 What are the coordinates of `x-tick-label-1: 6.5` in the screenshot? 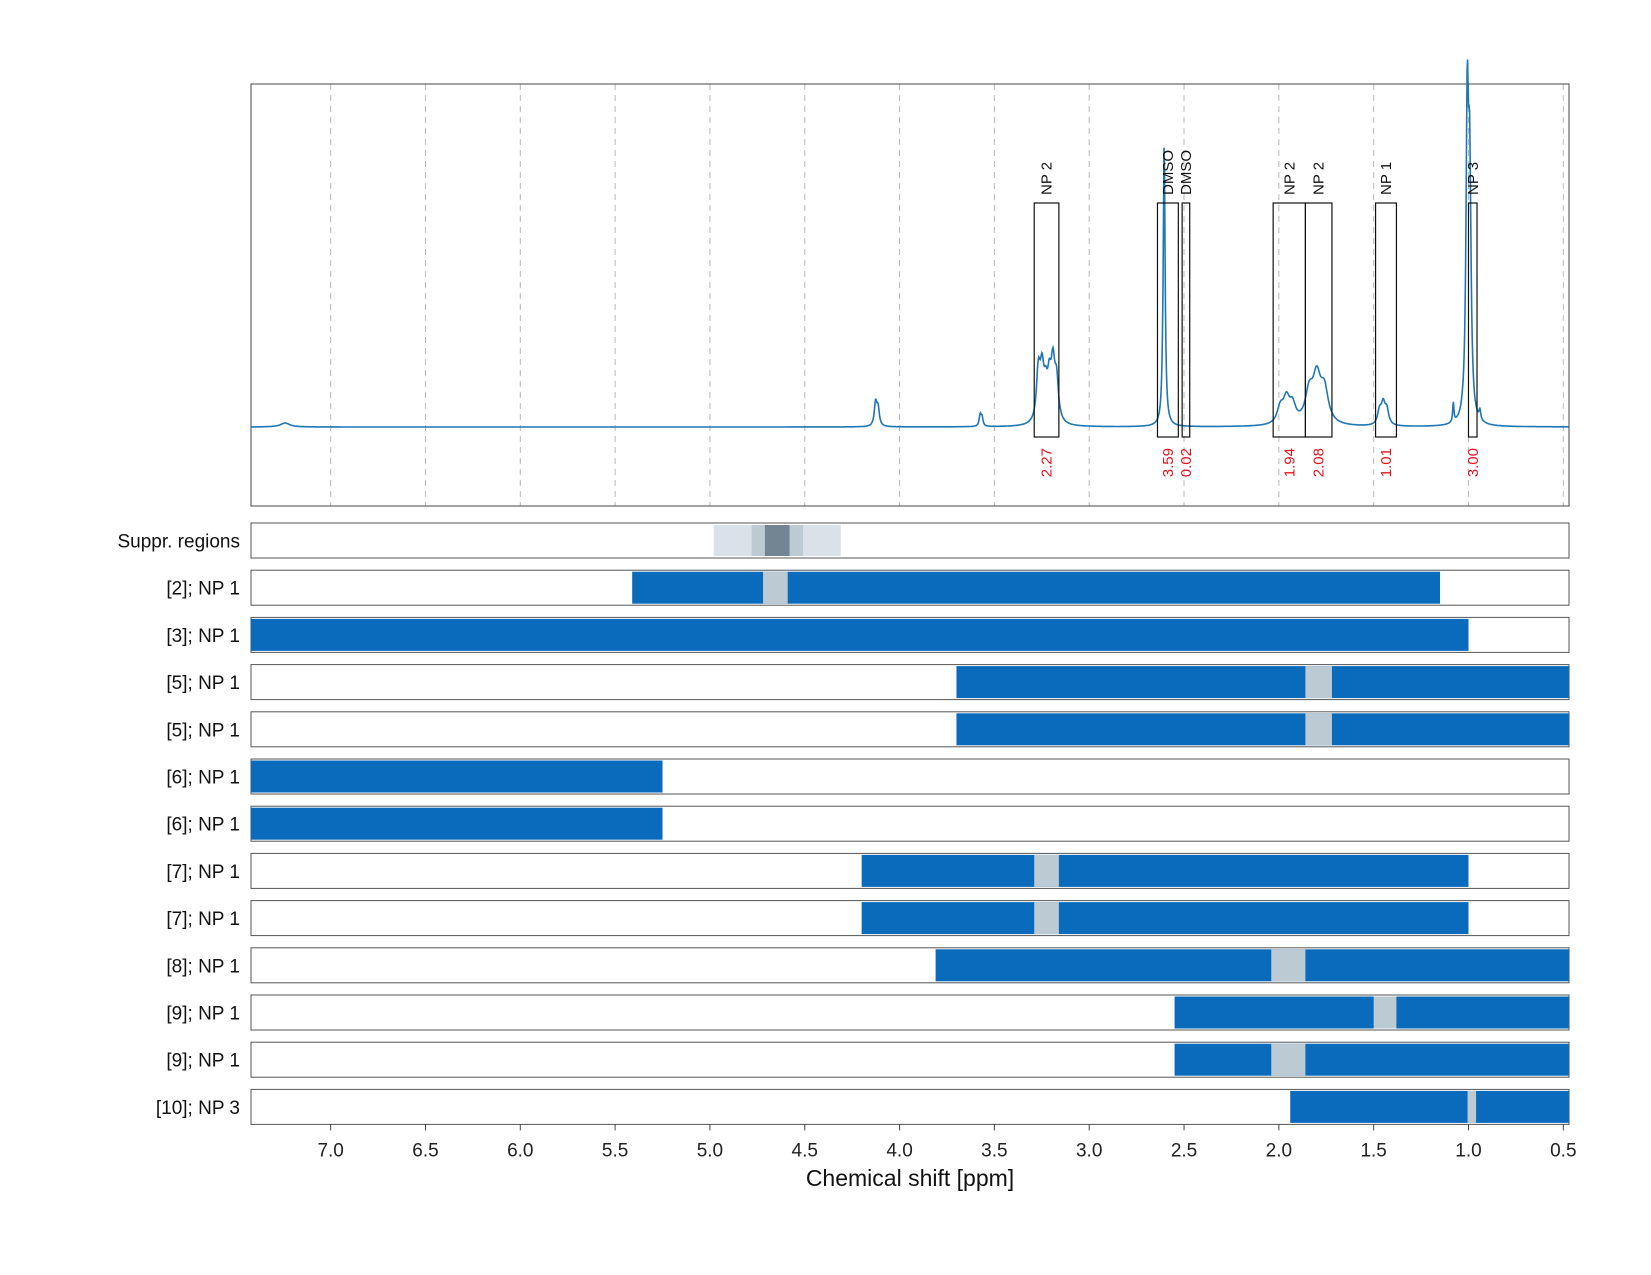 It's located at (425, 1150).